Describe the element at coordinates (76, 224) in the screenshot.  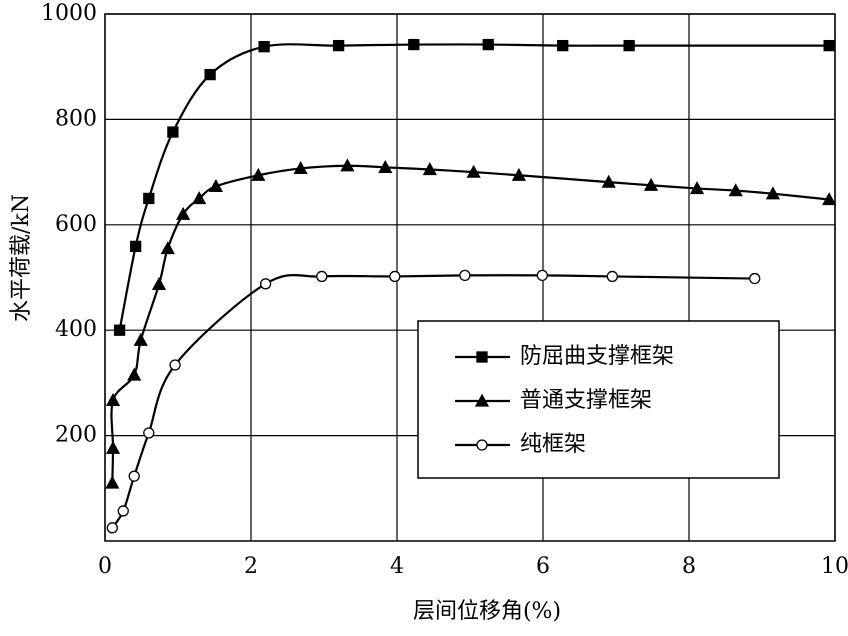
I see `y-tick-label: 600` at that location.